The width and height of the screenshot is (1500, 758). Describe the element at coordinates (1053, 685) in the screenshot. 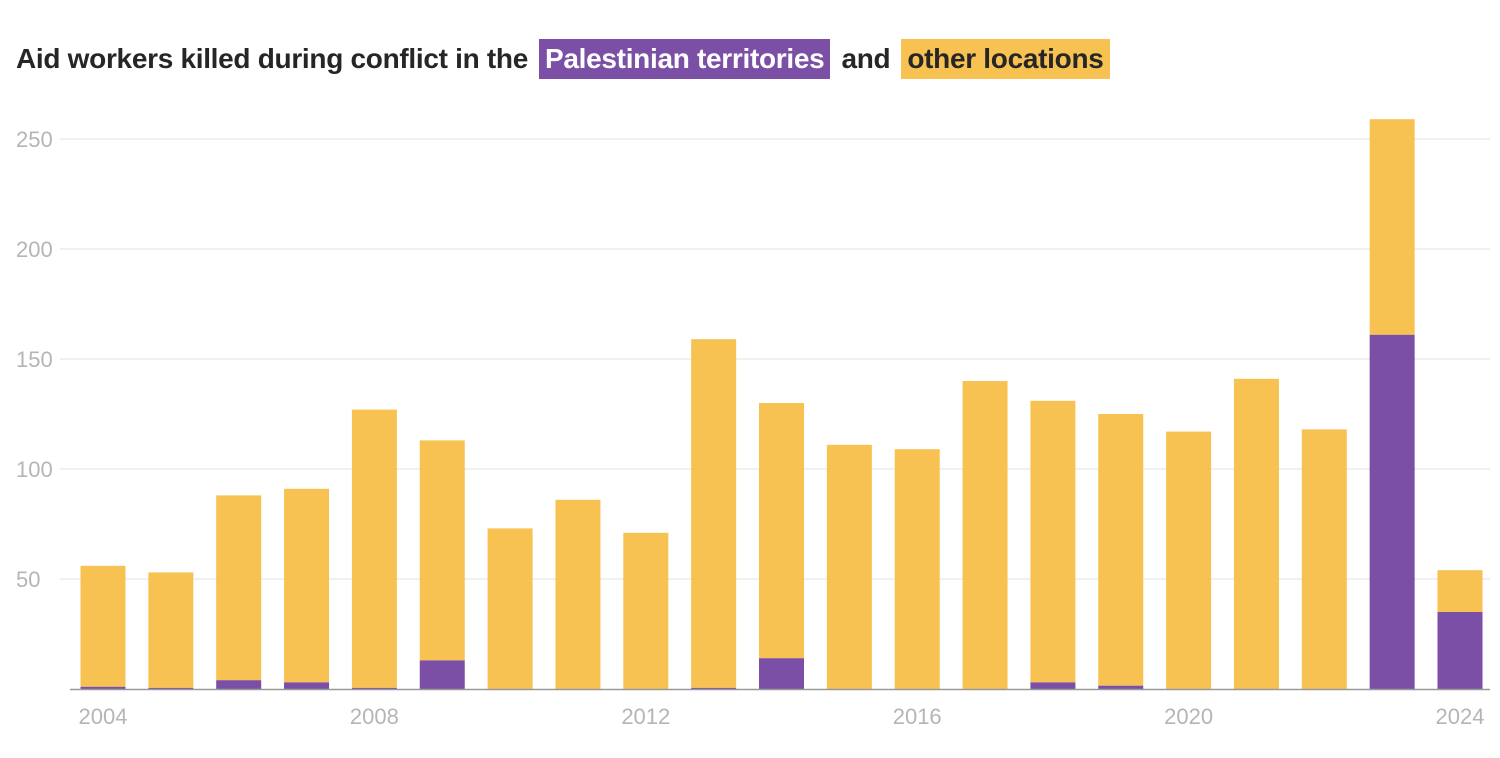

I see `bar-palestinian-2018` at that location.